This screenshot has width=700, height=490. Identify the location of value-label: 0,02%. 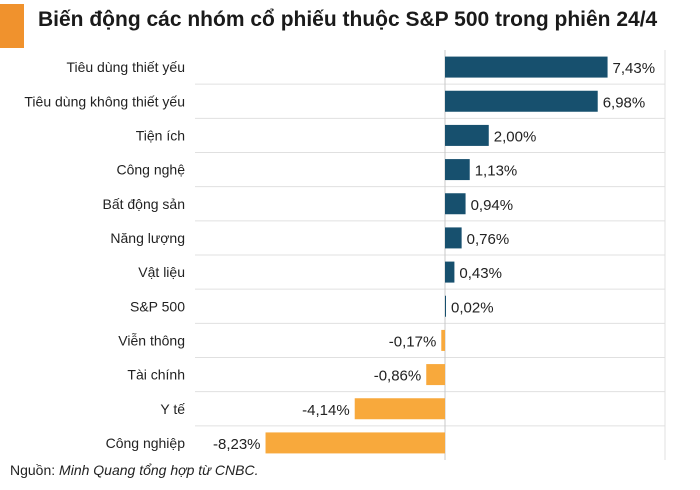
(472, 307).